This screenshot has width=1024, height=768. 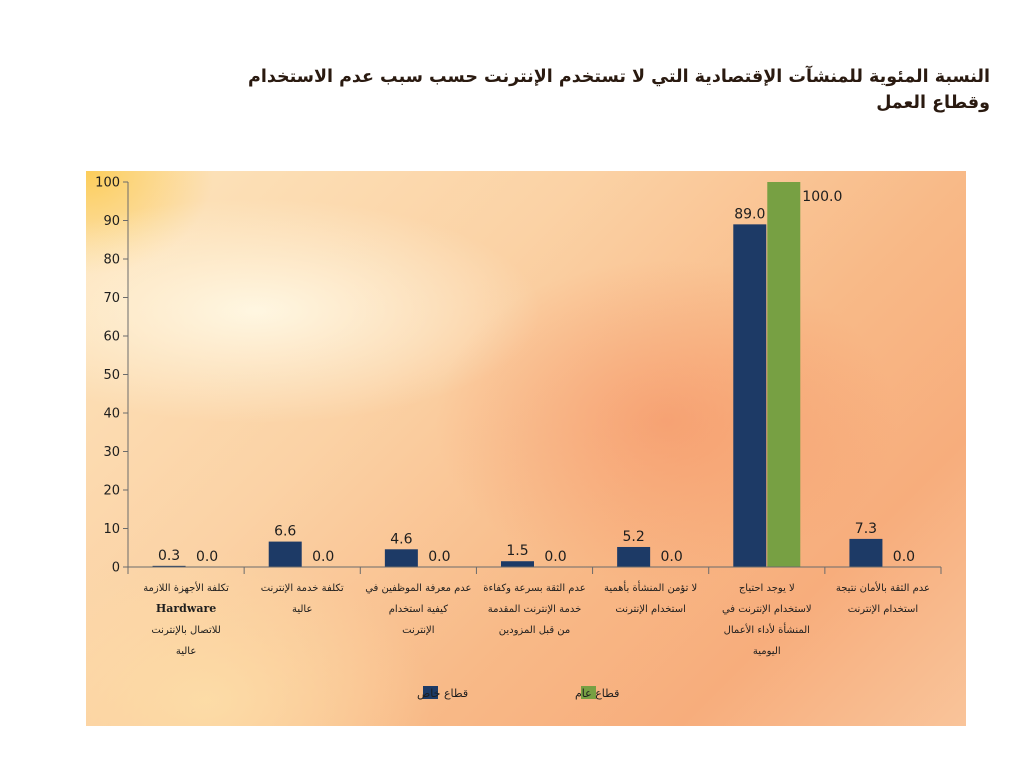 I want to click on category-label-line: عدم الثقة بالأمان نتيجة, so click(x=883, y=587).